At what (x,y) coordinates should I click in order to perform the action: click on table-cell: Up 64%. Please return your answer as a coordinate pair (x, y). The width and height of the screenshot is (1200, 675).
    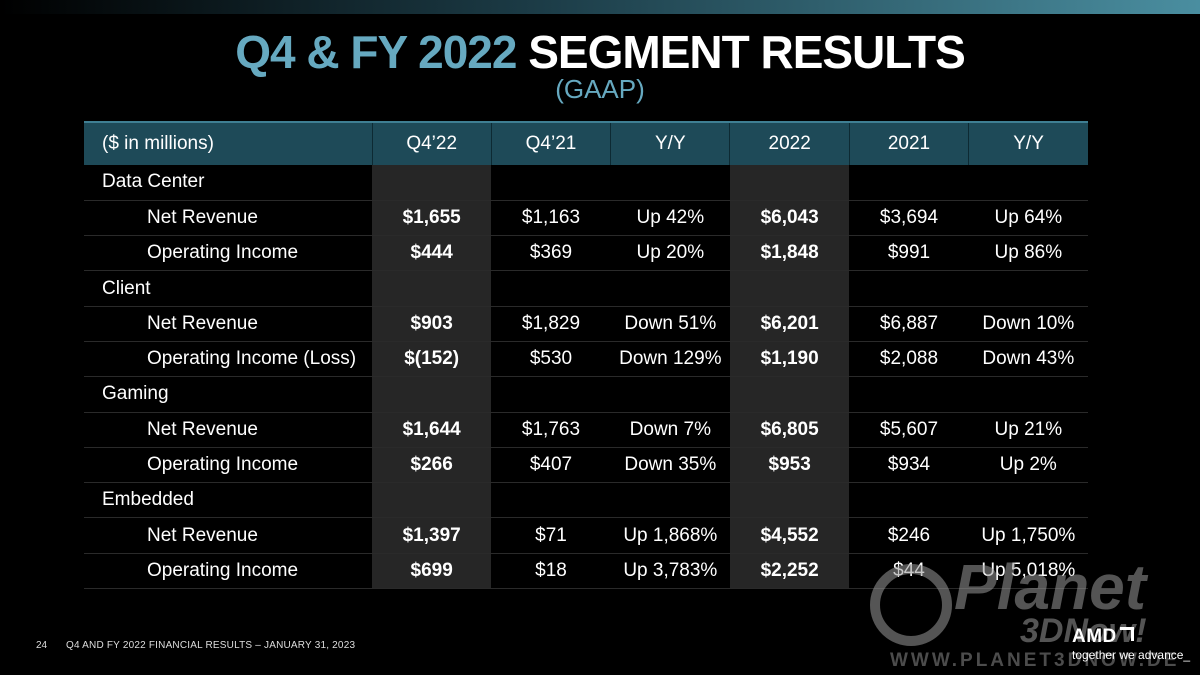
    Looking at the image, I should click on (1028, 218).